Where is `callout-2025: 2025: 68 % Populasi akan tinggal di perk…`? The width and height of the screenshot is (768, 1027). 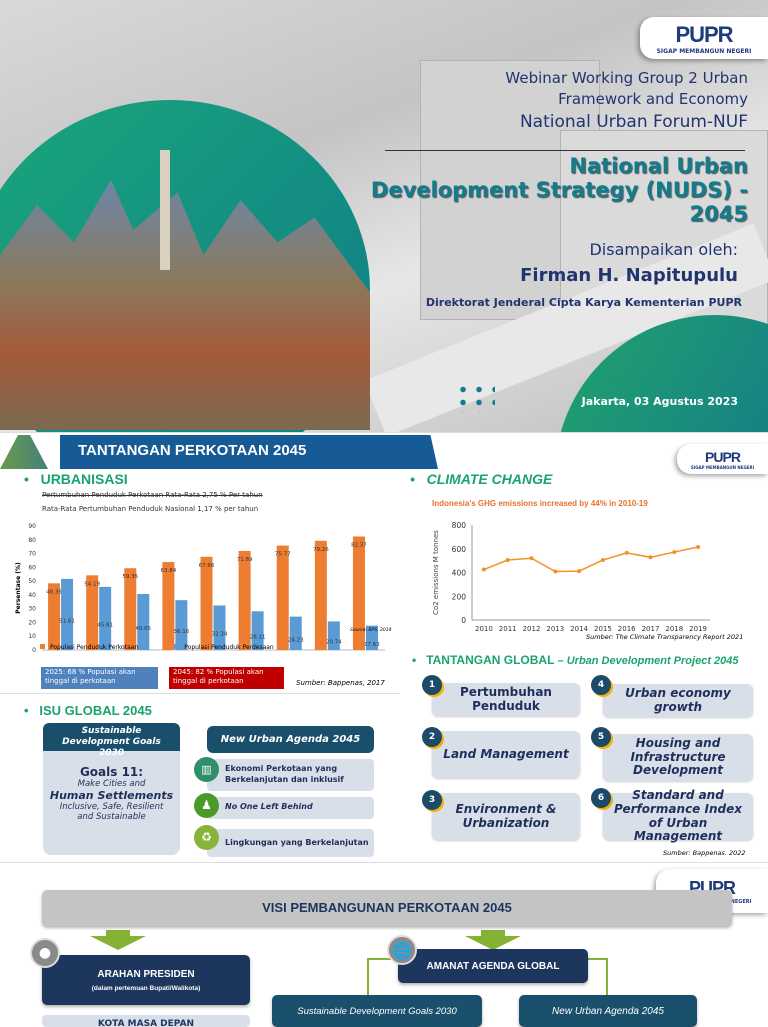 callout-2025: 2025: 68 % Populasi akan tinggal di perk… is located at coordinates (99, 678).